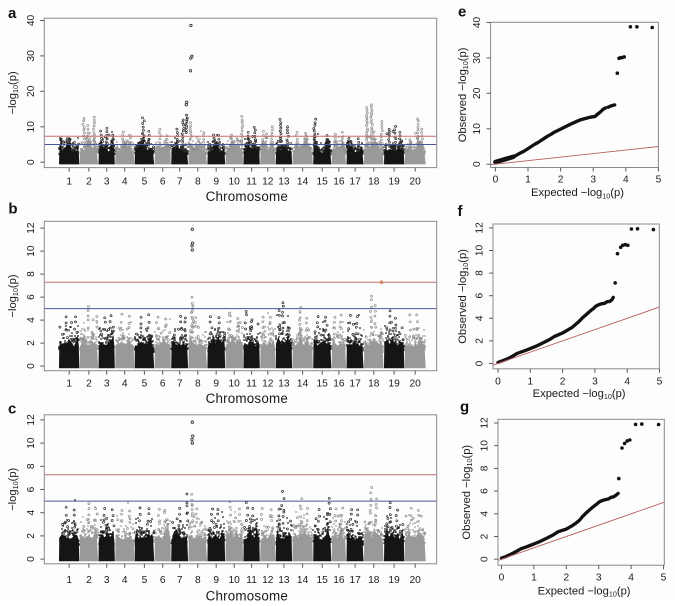 The height and width of the screenshot is (606, 675). What do you see at coordinates (13, 295) in the screenshot?
I see `svg-text: −log10(p)` at bounding box center [13, 295].